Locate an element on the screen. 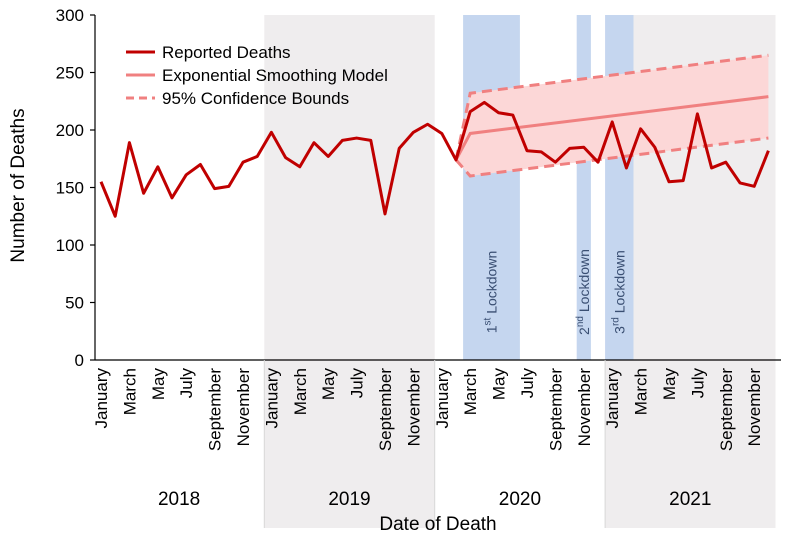 The width and height of the screenshot is (788, 543). lockdown-label-2: 2nd Lockdown is located at coordinates (583, 292).